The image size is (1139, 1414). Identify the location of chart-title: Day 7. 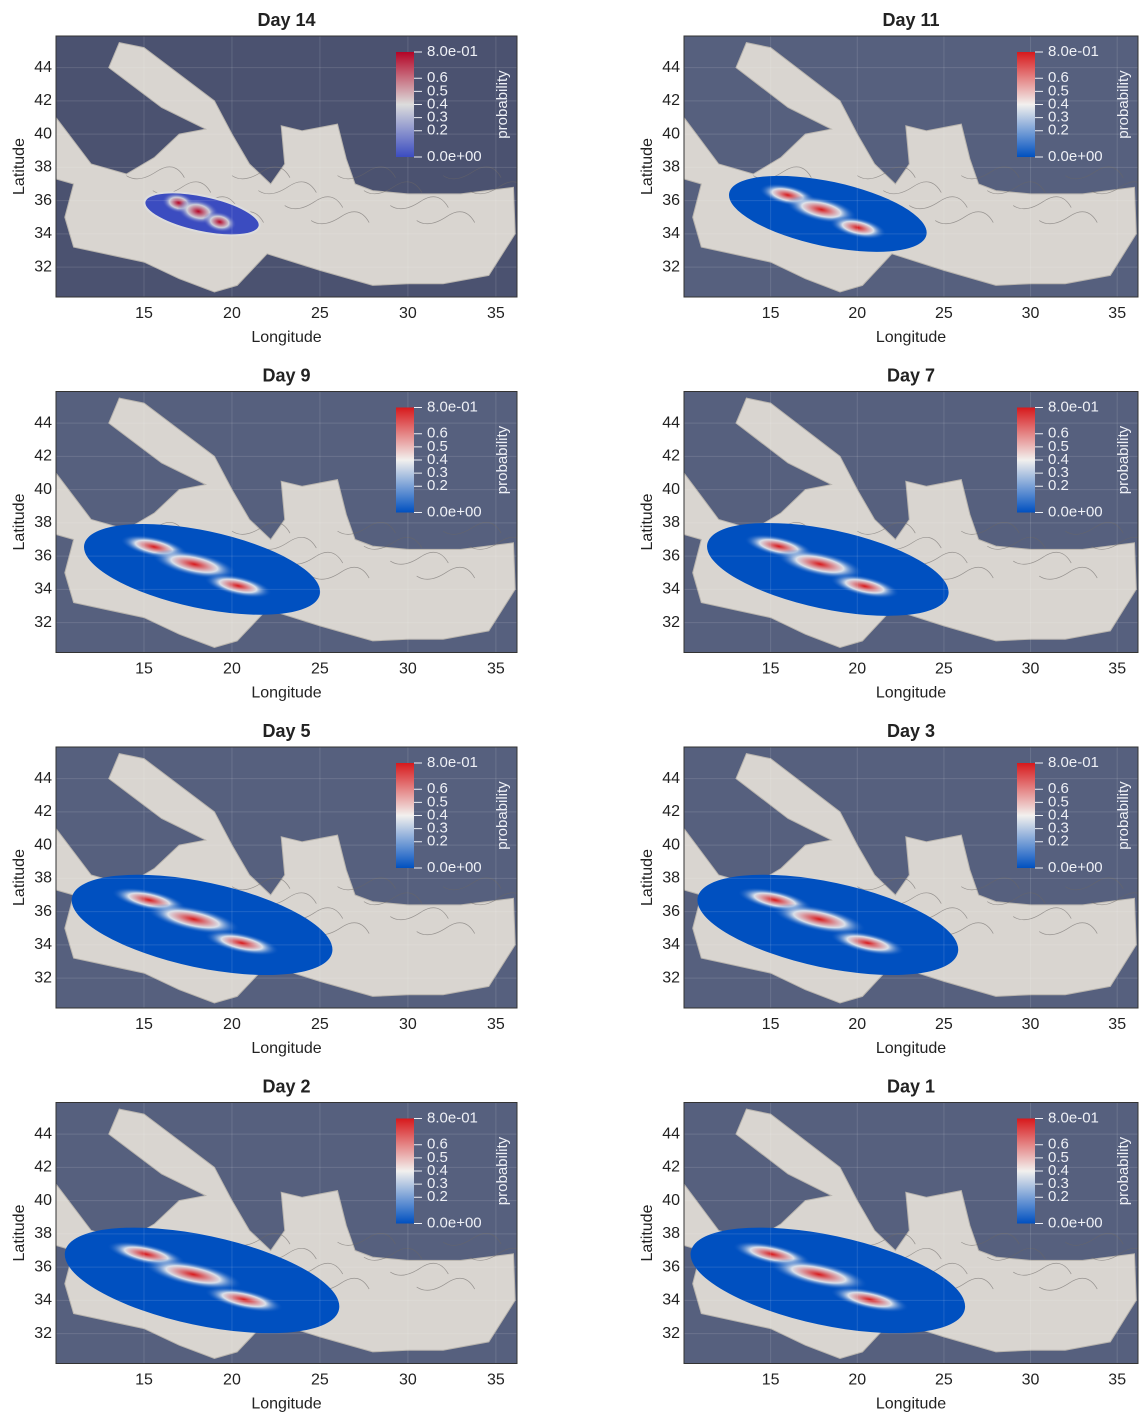
(911, 375).